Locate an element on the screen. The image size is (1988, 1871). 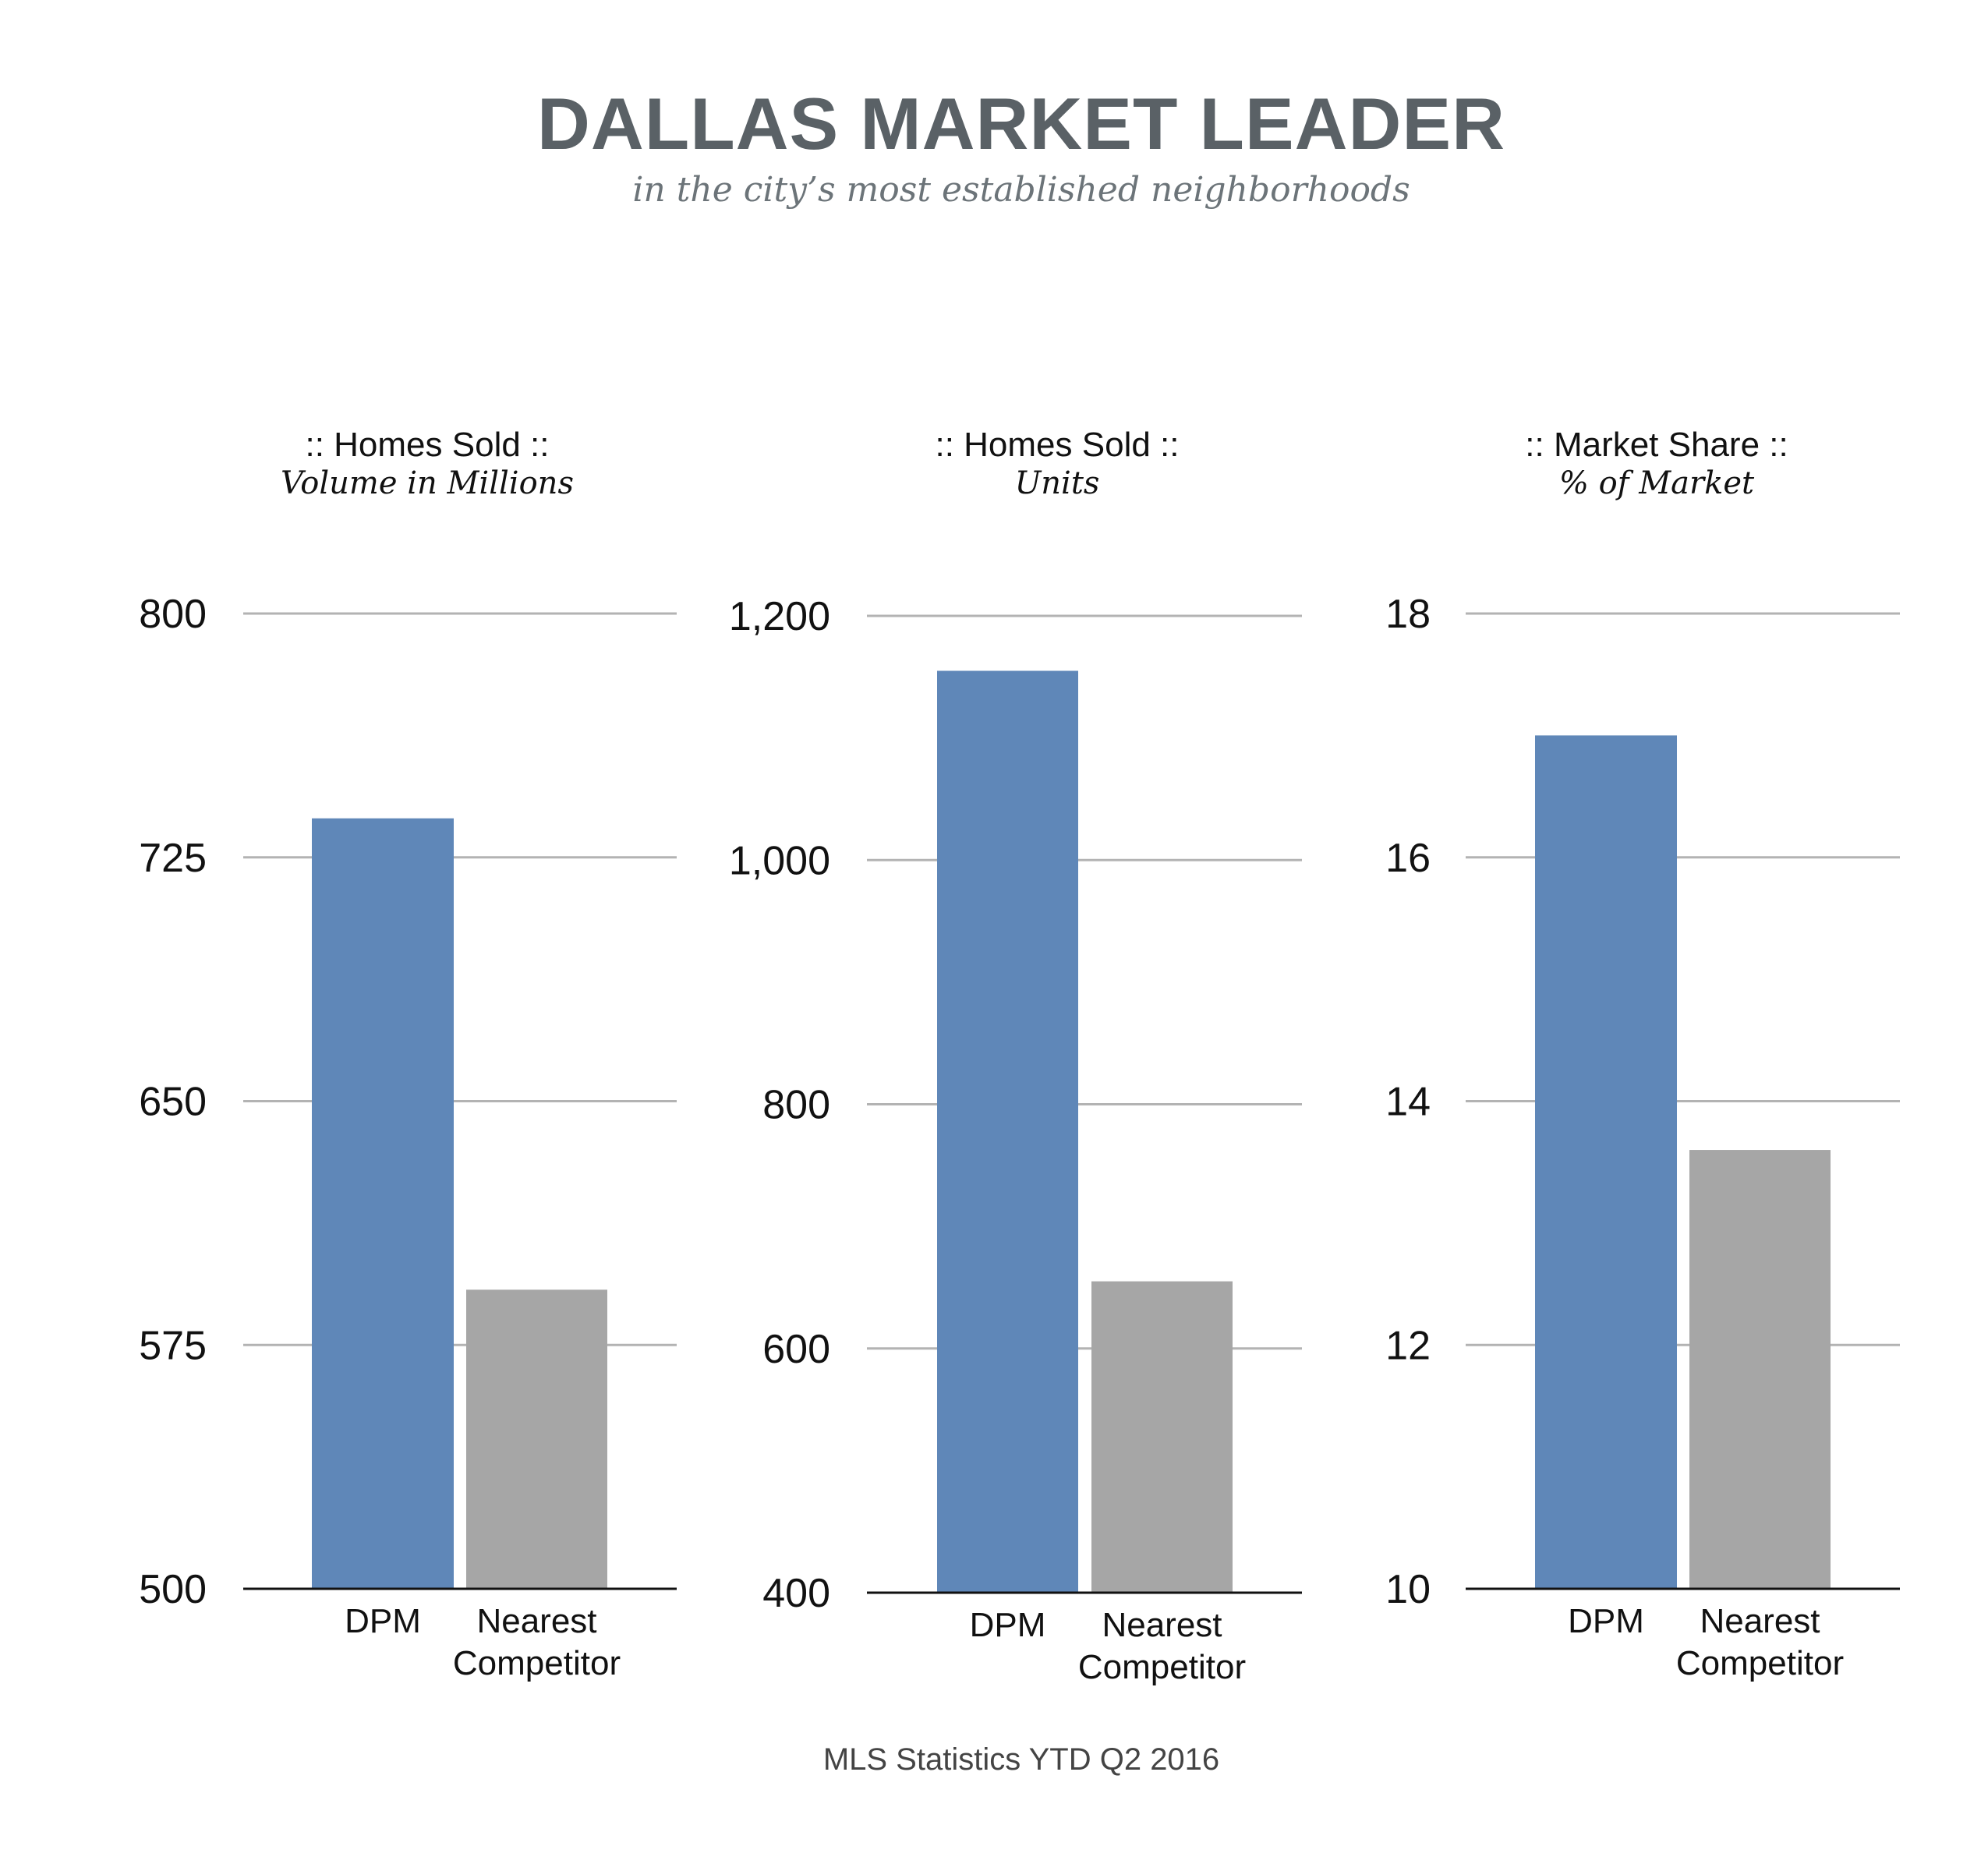
chart-subtitle: % of Market is located at coordinates (1657, 483).